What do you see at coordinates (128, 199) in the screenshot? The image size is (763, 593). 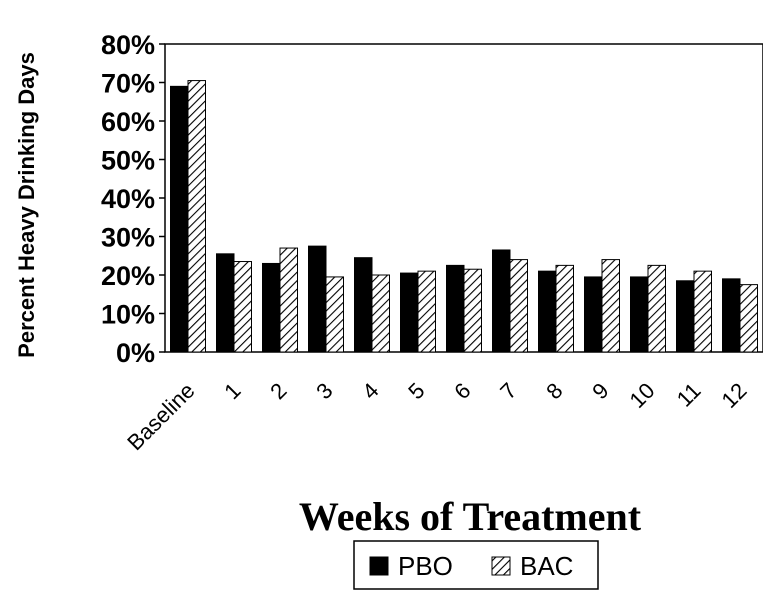 I see `y-tick-label: 40%` at bounding box center [128, 199].